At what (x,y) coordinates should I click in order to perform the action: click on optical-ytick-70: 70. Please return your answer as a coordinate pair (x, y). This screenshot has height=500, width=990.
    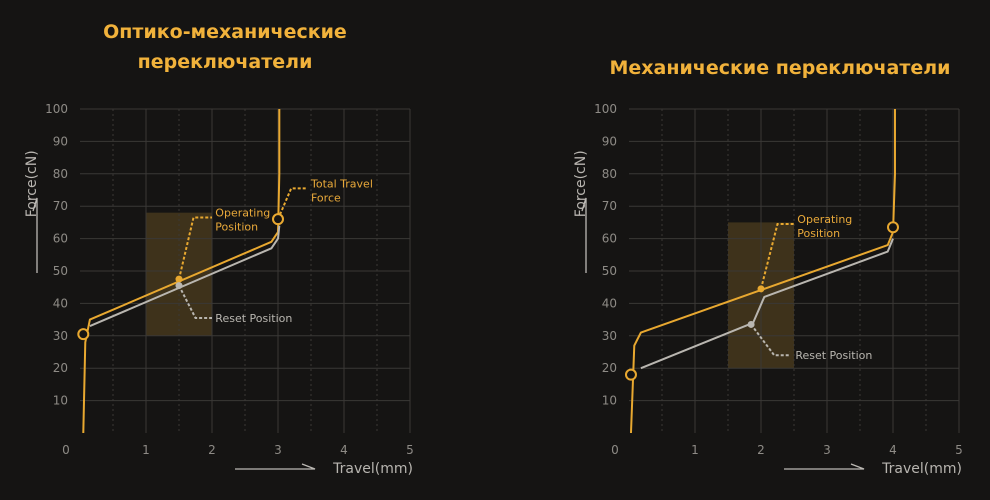
    Looking at the image, I should click on (60, 206).